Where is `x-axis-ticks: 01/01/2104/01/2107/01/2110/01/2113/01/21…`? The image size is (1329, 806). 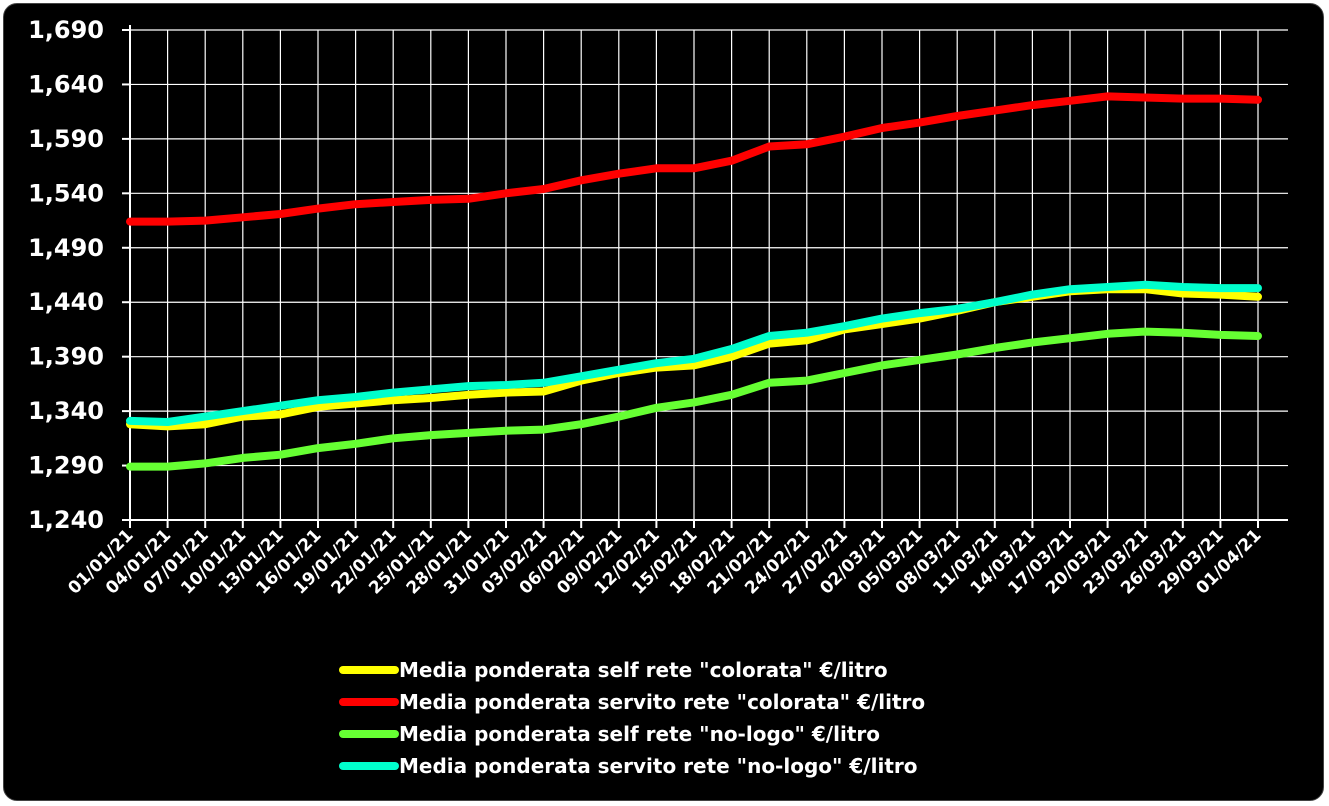 x-axis-ticks: 01/01/2104/01/2107/01/2110/01/2113/01/21… is located at coordinates (665, 559).